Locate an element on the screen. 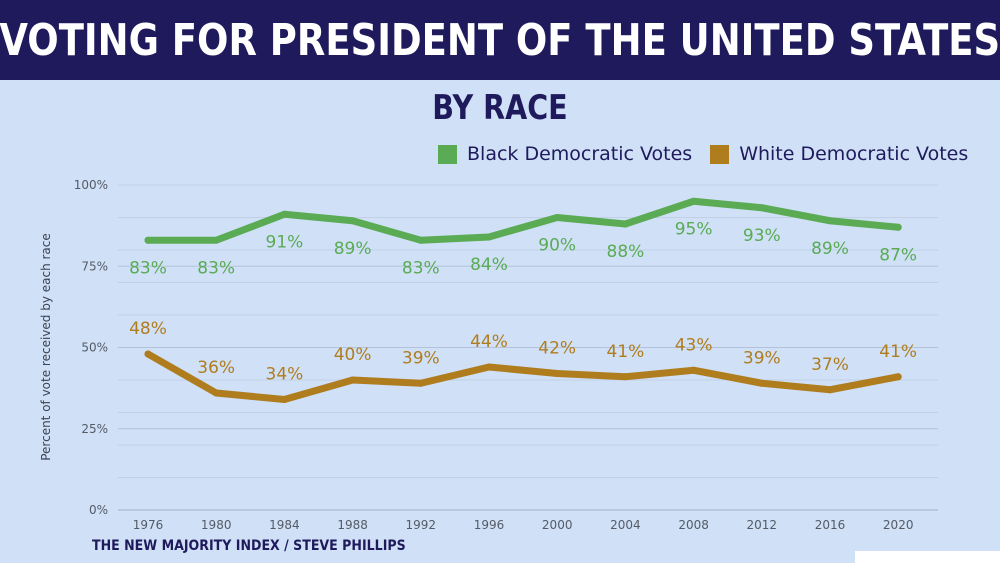 The height and width of the screenshot is (563, 1000). legend-item-white: White Democratic Votes is located at coordinates (839, 154).